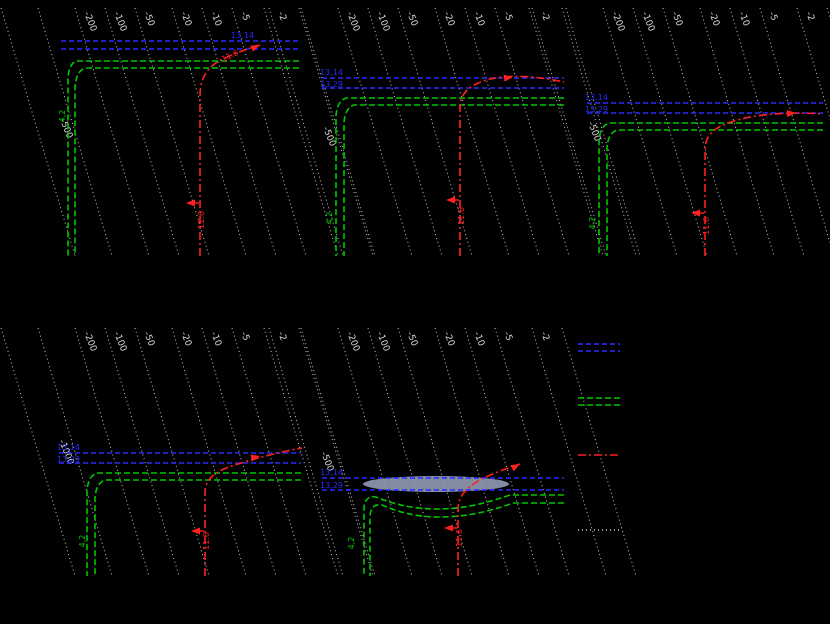 This screenshot has height=624, width=830. I want to click on blue-contour-label: 13,29, so click(68, 459).